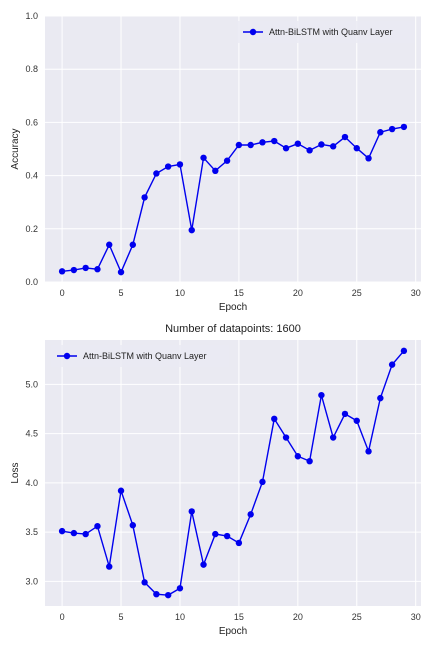 This screenshot has width=432, height=648. I want to click on chart-title: Number of datapoints: 1600, so click(233, 329).